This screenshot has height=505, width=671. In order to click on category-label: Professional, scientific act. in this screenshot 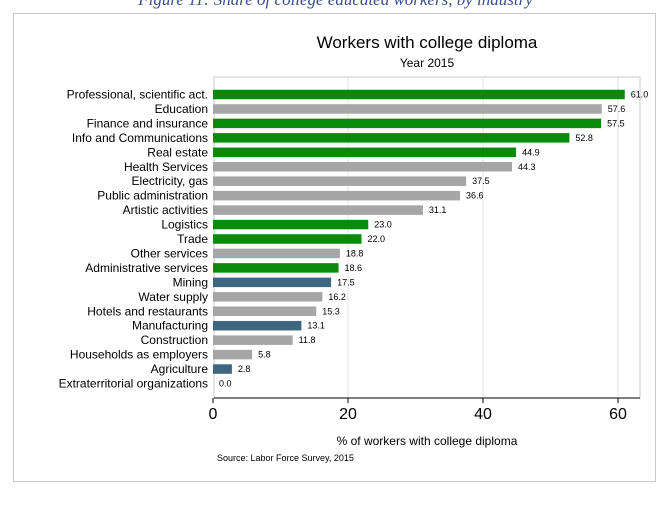, I will do `click(137, 95)`.